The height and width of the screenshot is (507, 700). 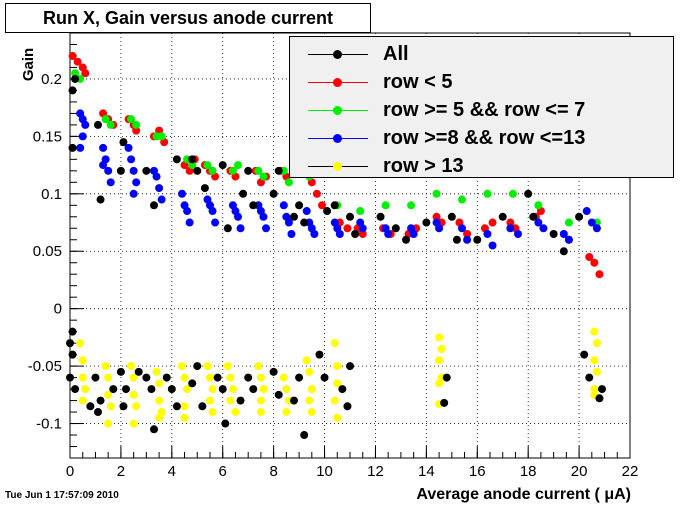 I want to click on x-tick-label: 18, so click(x=528, y=471).